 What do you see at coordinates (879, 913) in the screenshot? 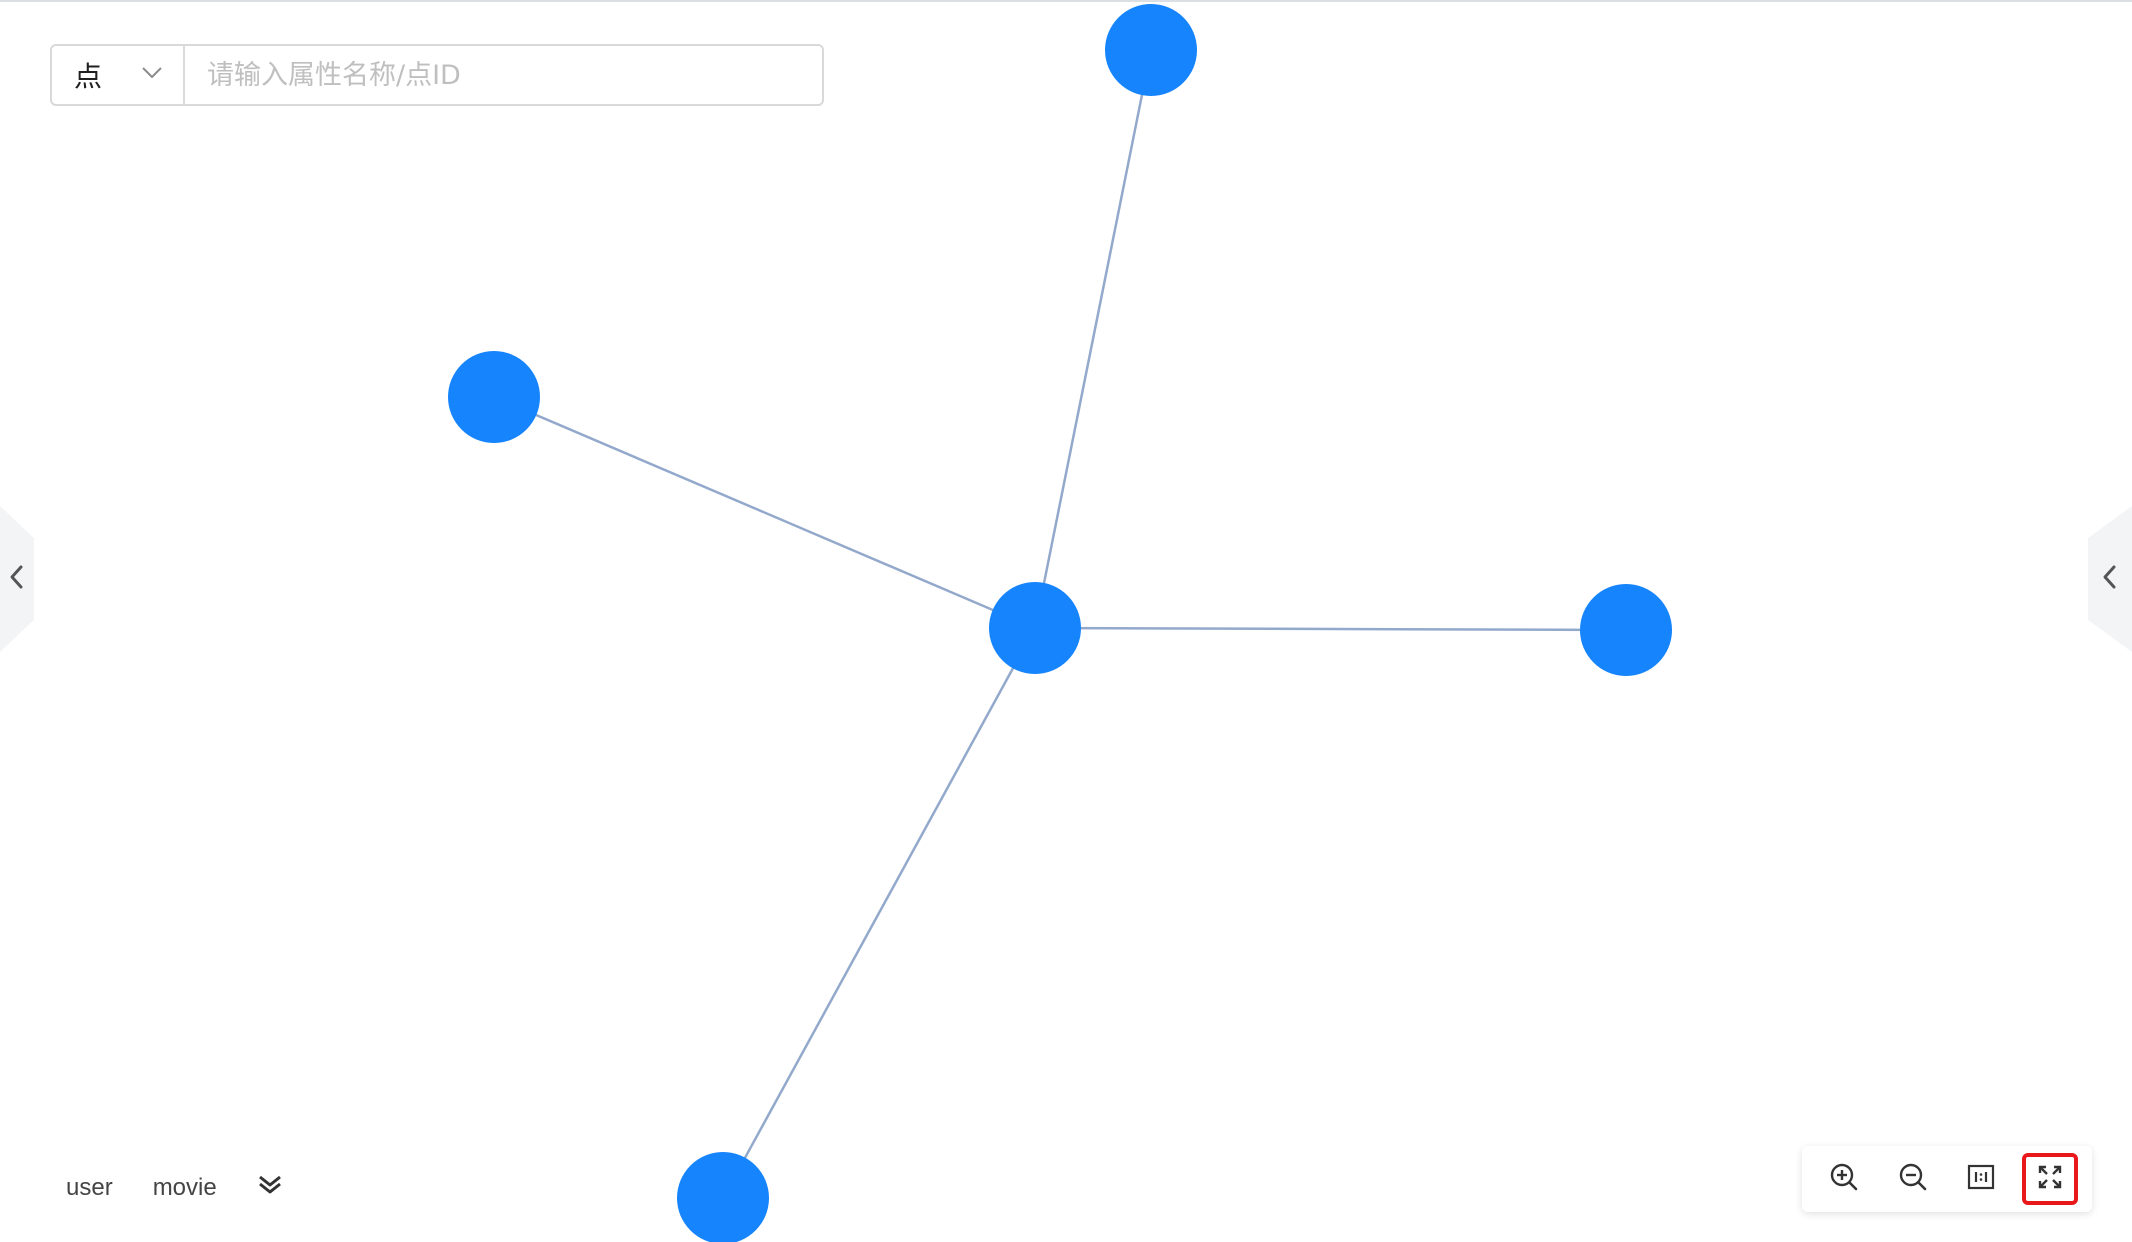
I see `graph-edge-center-bottom-left` at bounding box center [879, 913].